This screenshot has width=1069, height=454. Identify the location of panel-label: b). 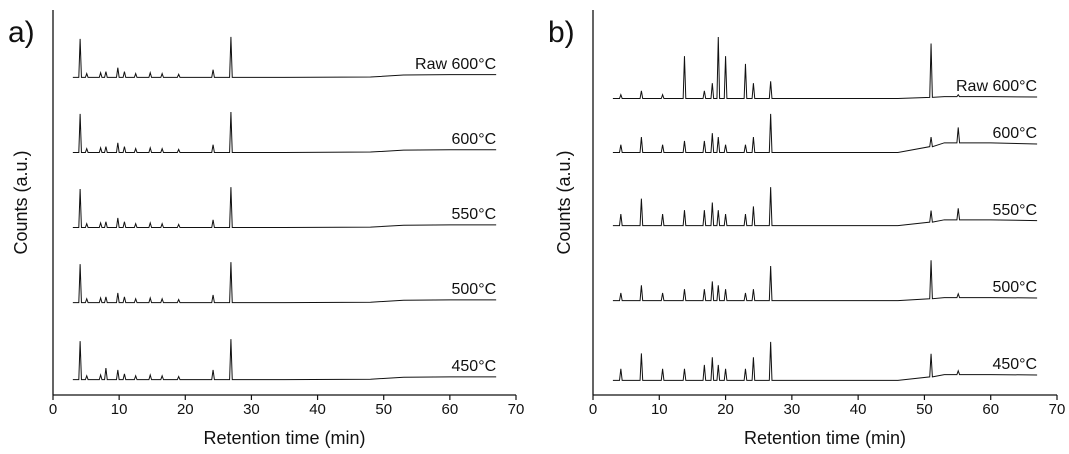
(561, 32).